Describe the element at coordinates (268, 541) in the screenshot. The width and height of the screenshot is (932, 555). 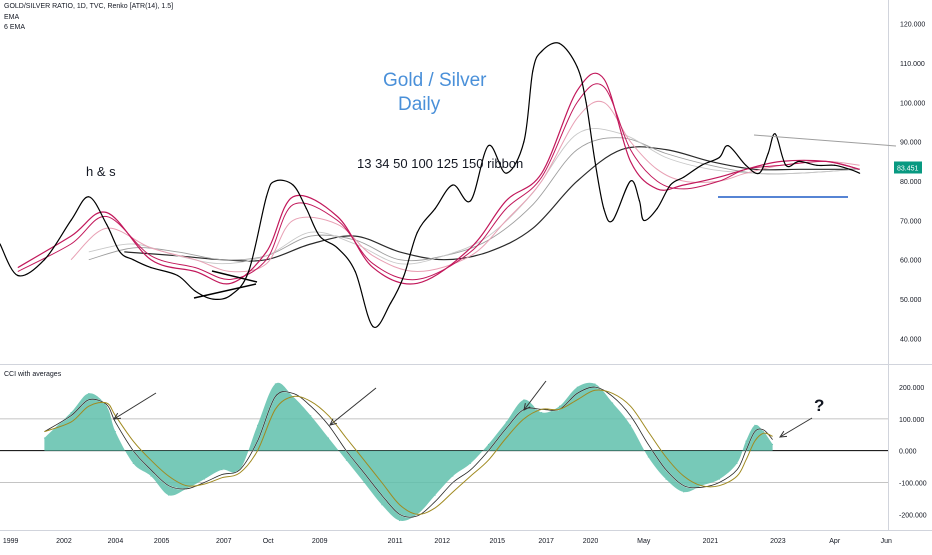
I see `time-tick-label: Oct` at that location.